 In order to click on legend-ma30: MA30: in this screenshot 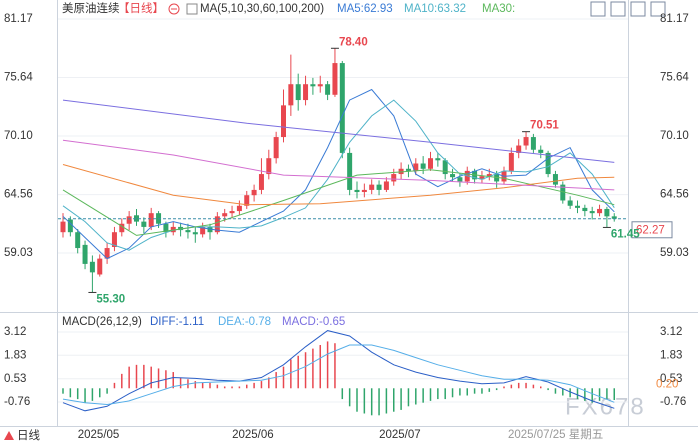, I will do `click(498, 9)`.